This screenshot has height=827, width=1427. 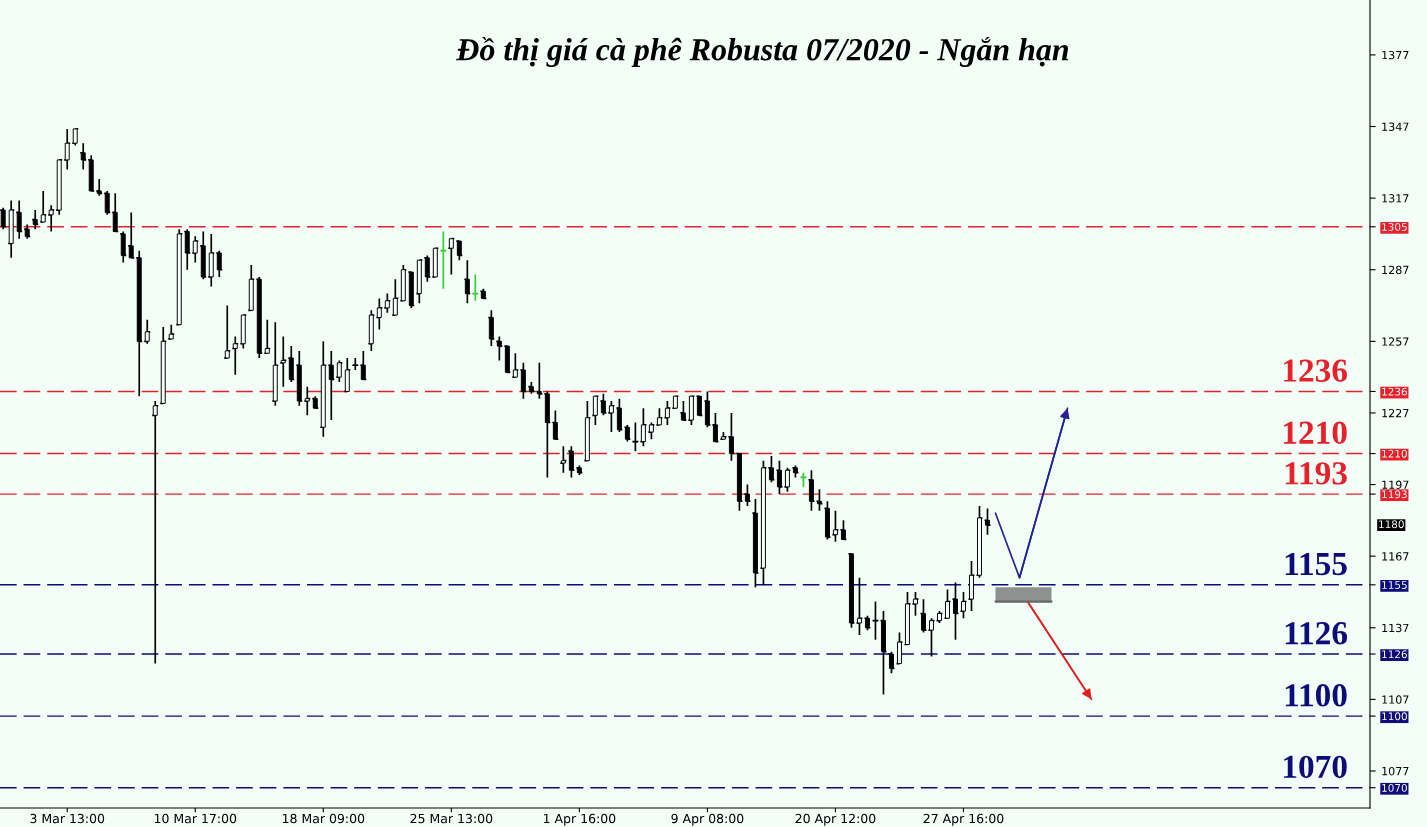 What do you see at coordinates (1394, 585) in the screenshot?
I see `y-tick-label: 1155` at bounding box center [1394, 585].